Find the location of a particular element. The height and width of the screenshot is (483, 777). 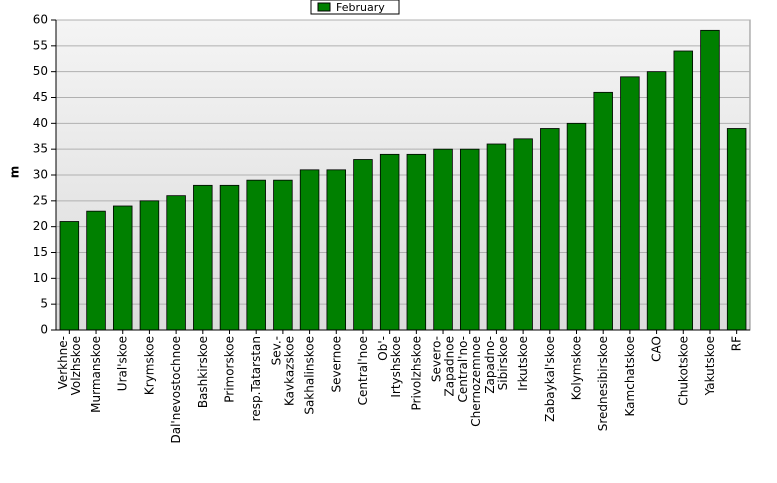

y-tick-label: 10 is located at coordinates (40, 278).